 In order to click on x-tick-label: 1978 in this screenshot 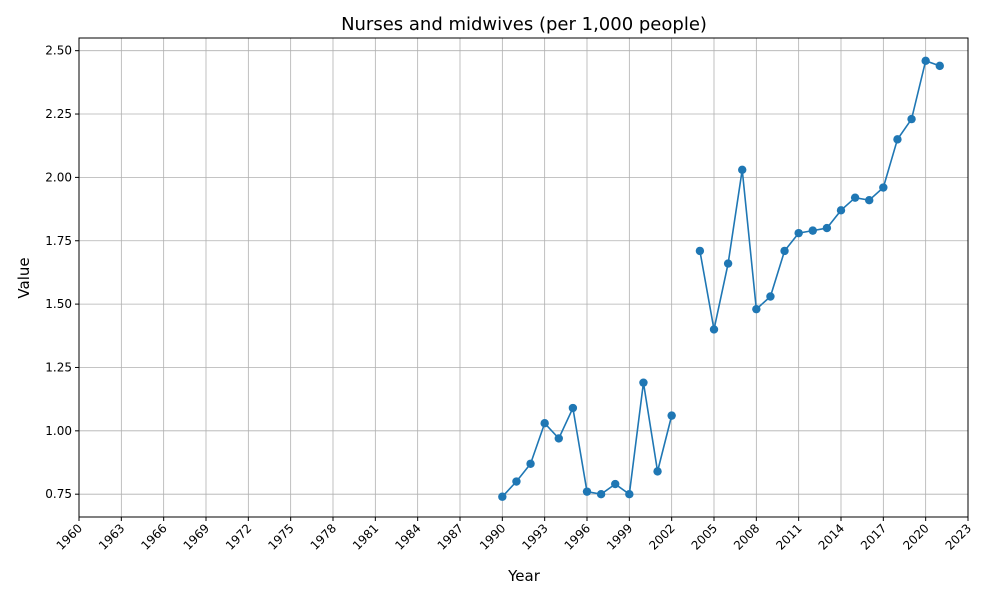, I will do `click(323, 536)`.